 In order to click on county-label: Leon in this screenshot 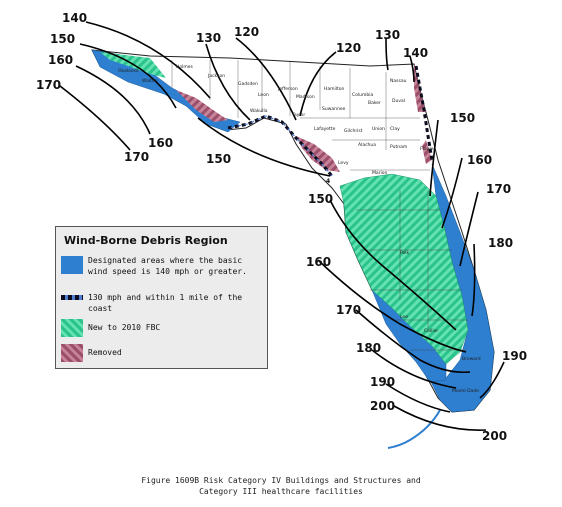, I will do `click(263, 95)`.